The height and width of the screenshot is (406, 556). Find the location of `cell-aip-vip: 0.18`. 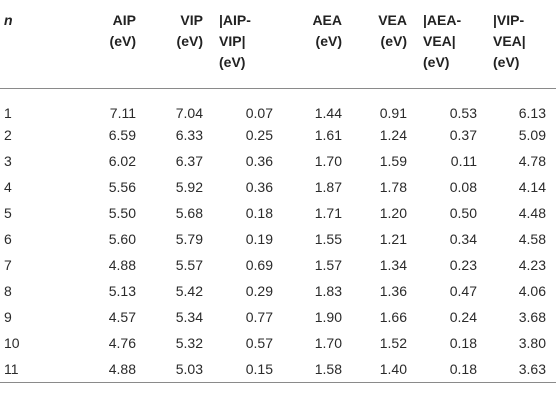

cell-aip-vip: 0.18 is located at coordinates (259, 212).